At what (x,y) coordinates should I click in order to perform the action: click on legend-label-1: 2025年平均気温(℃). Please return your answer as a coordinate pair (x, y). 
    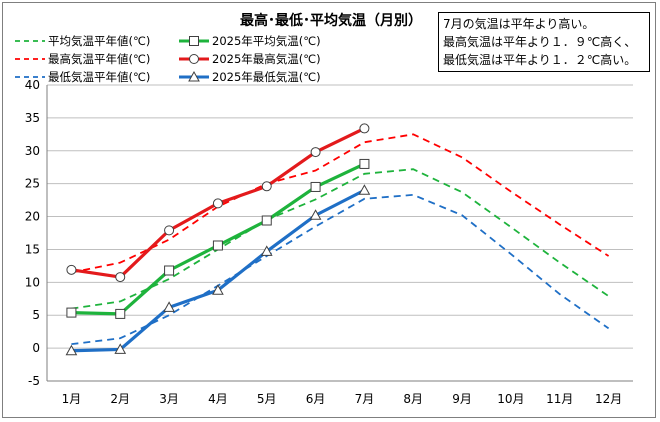
    Looking at the image, I should click on (266, 41).